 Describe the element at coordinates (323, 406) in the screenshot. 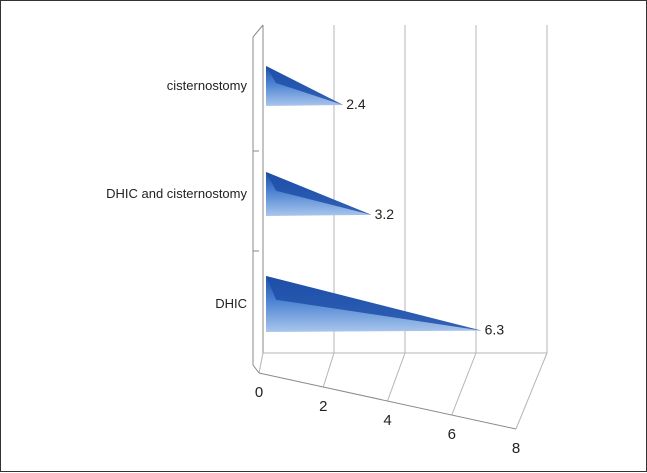

I see `x-tick-label: 2` at that location.